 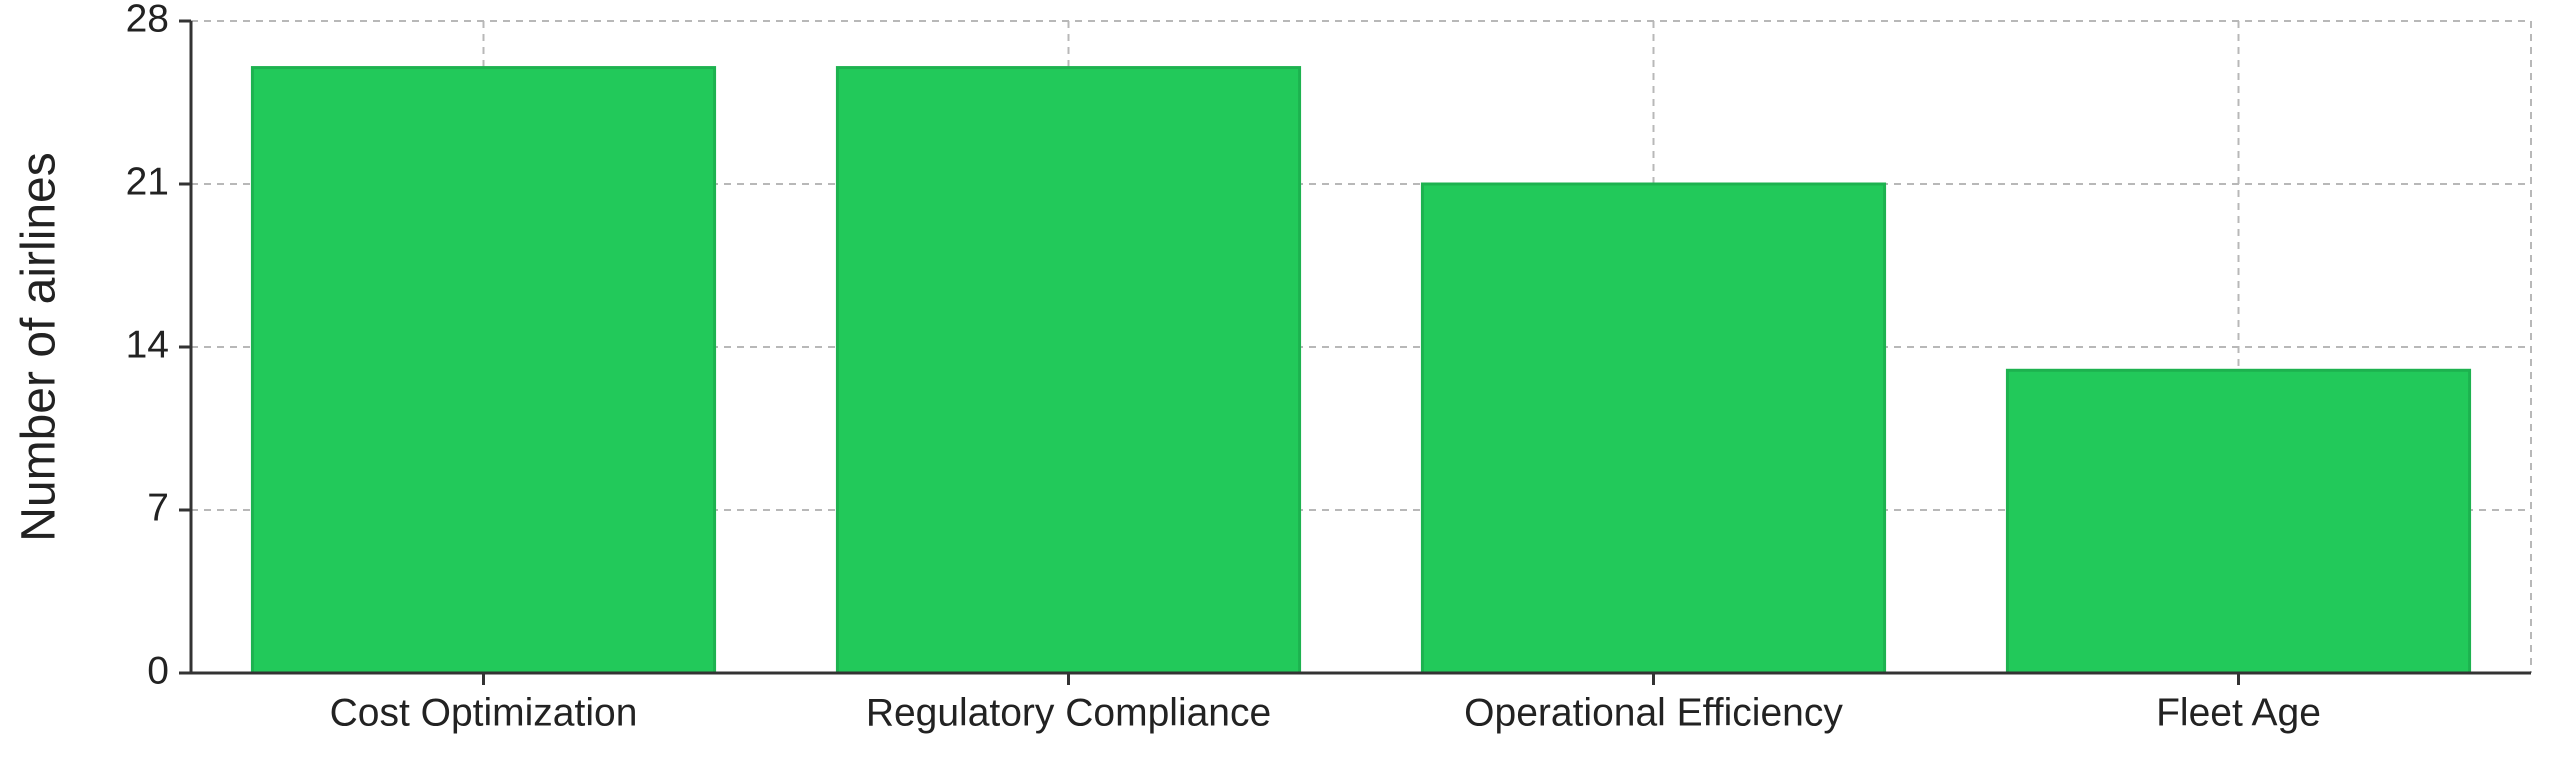 I want to click on y-tick-label: 14, so click(x=147, y=344).